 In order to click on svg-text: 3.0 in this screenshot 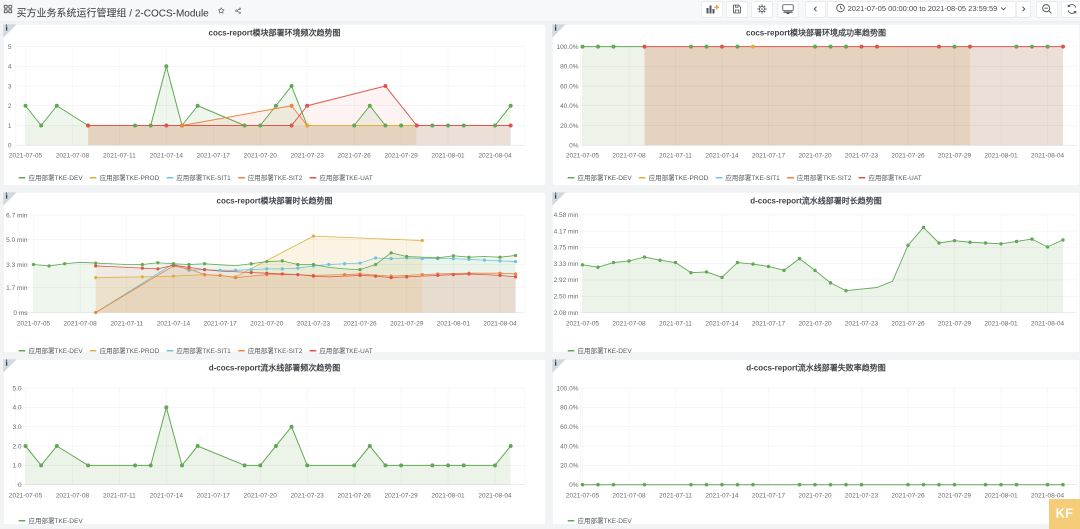, I will do `click(16, 427)`.